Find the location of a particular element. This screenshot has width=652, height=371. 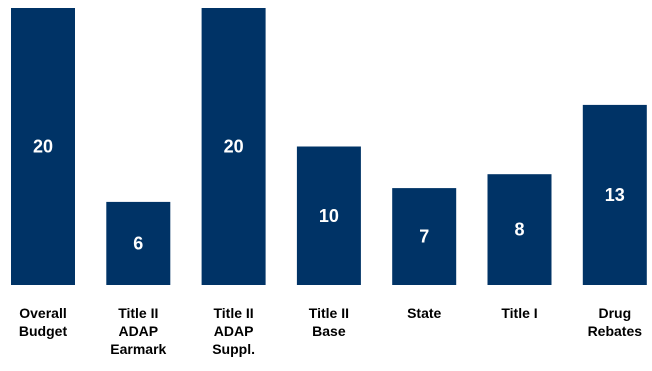

bar-value-label: 6 is located at coordinates (138, 243).